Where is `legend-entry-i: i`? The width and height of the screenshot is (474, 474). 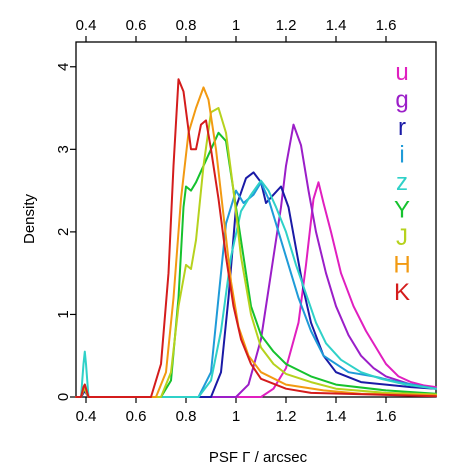 legend-entry-i: i is located at coordinates (401, 155).